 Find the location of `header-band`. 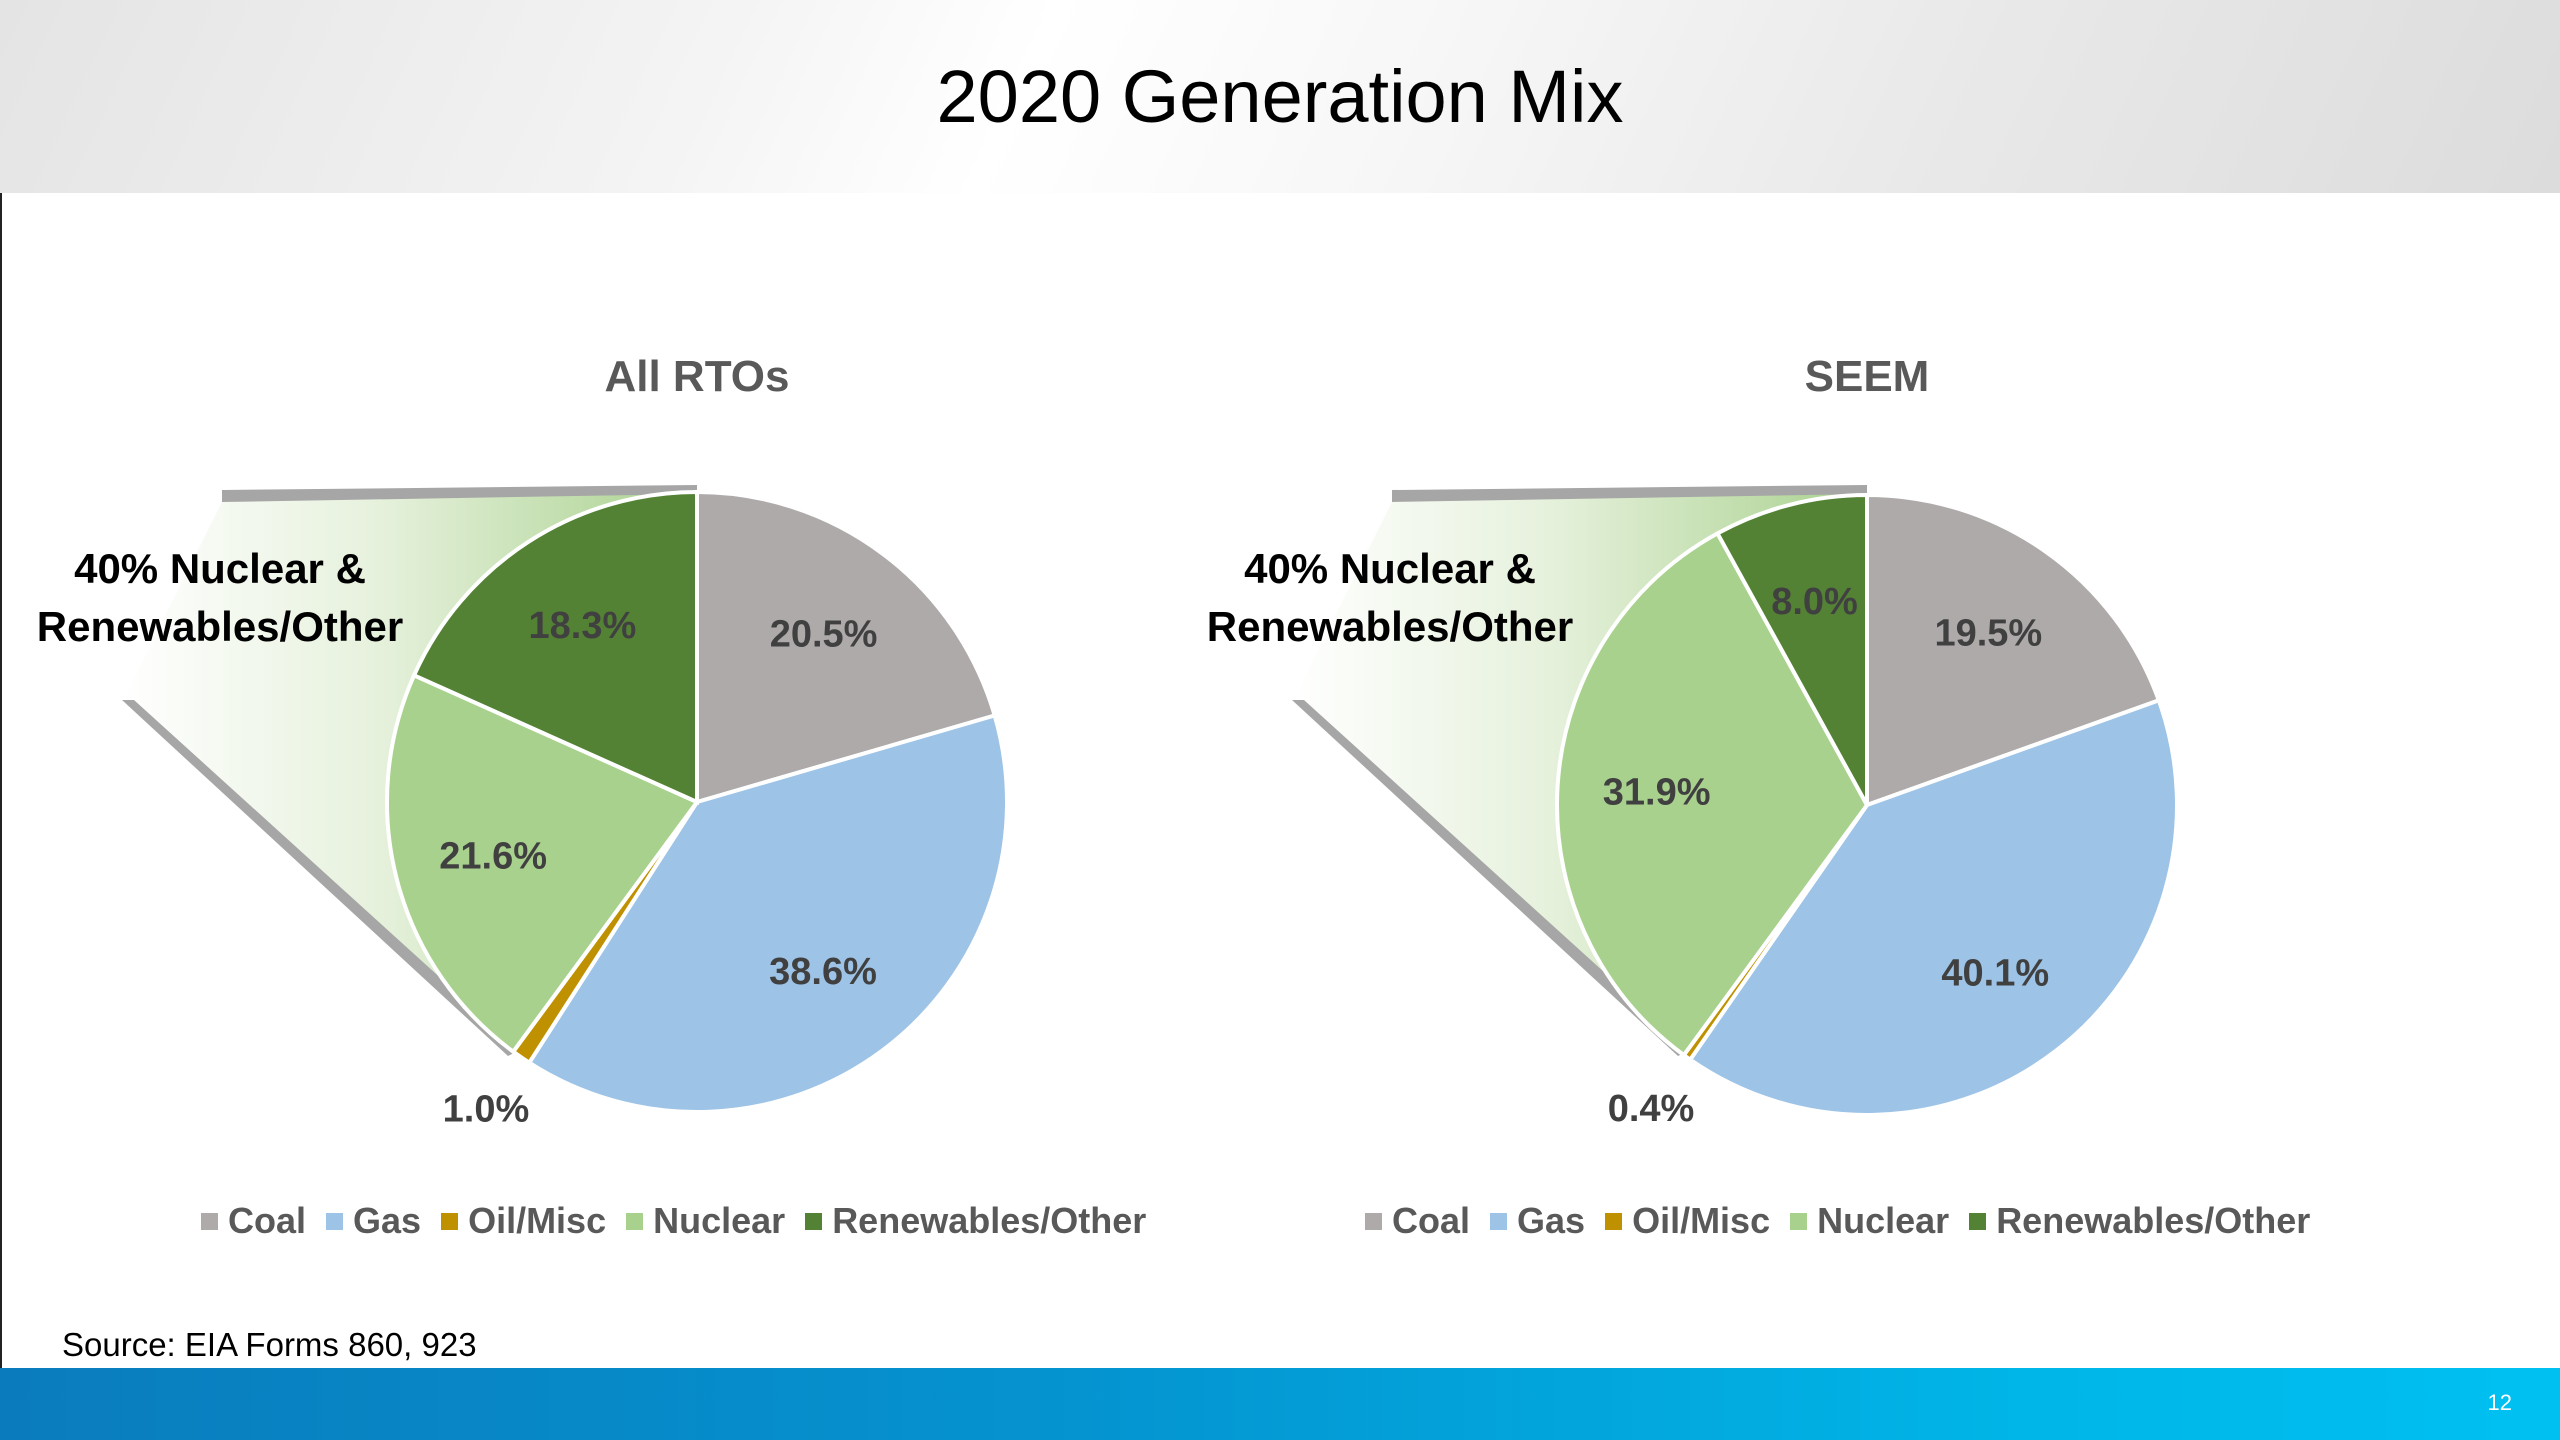

header-band is located at coordinates (1280, 96).